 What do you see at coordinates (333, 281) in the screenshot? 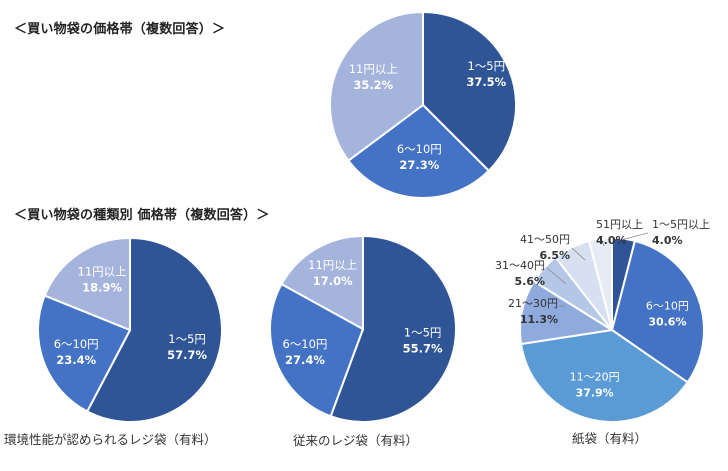
I see `plastic-bag-value-label: 17.0%` at bounding box center [333, 281].